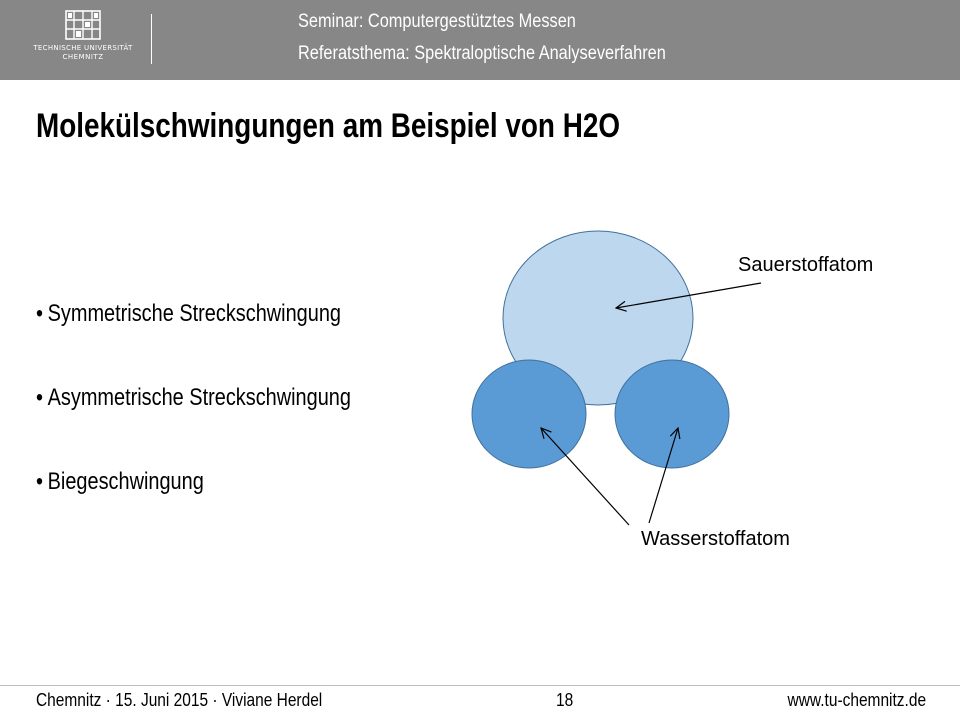 This screenshot has height=720, width=960. What do you see at coordinates (83, 25) in the screenshot?
I see `building-logo-icon` at bounding box center [83, 25].